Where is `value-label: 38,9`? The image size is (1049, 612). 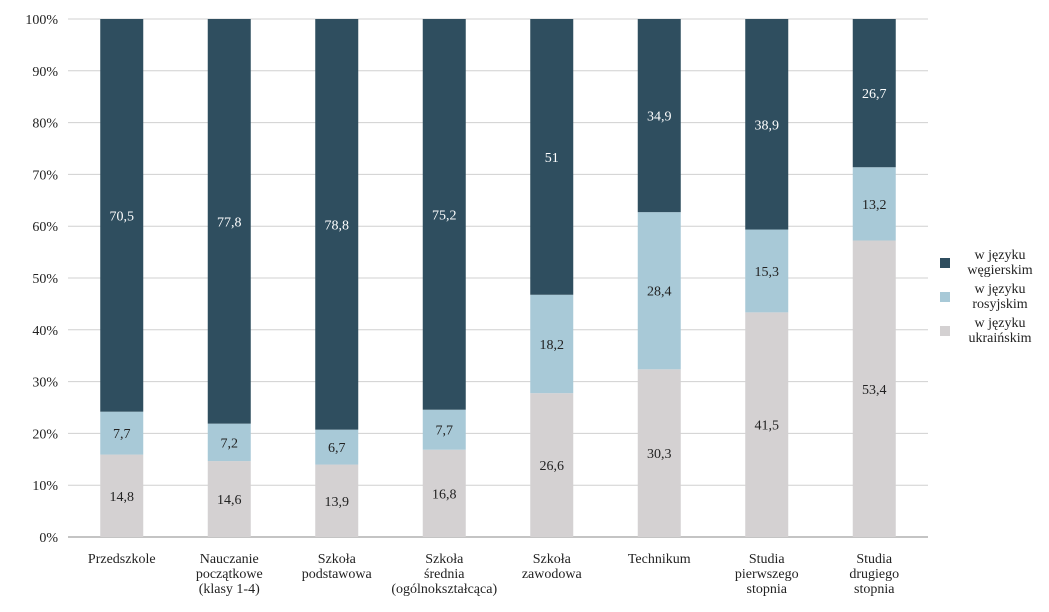 value-label: 38,9 is located at coordinates (767, 125).